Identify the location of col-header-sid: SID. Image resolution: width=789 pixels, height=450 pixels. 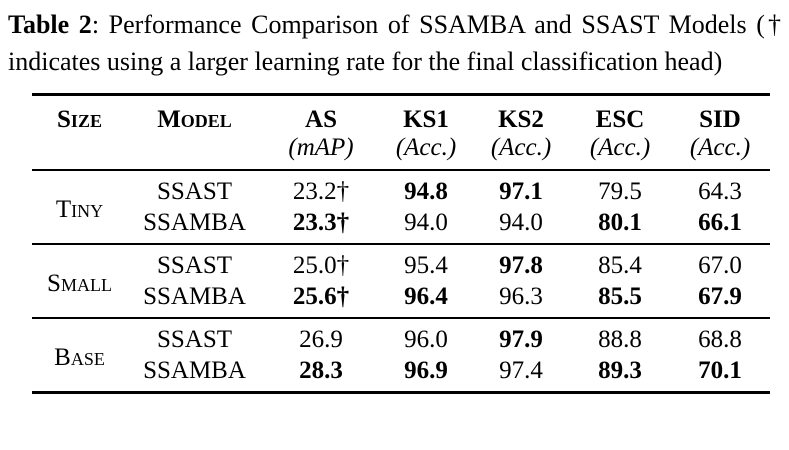
(720, 119).